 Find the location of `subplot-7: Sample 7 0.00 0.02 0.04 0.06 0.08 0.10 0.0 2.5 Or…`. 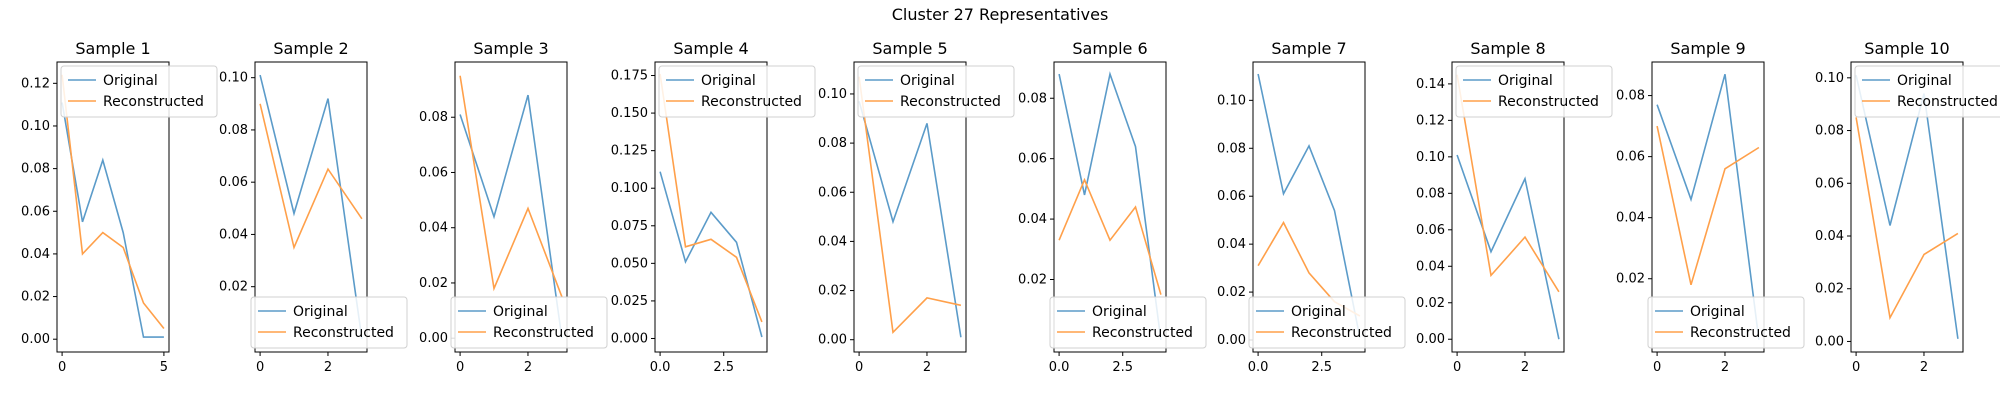

subplot-7: Sample 7 0.00 0.02 0.04 0.06 0.08 0.10 0.0 2.5 Or… is located at coordinates (1311, 207).